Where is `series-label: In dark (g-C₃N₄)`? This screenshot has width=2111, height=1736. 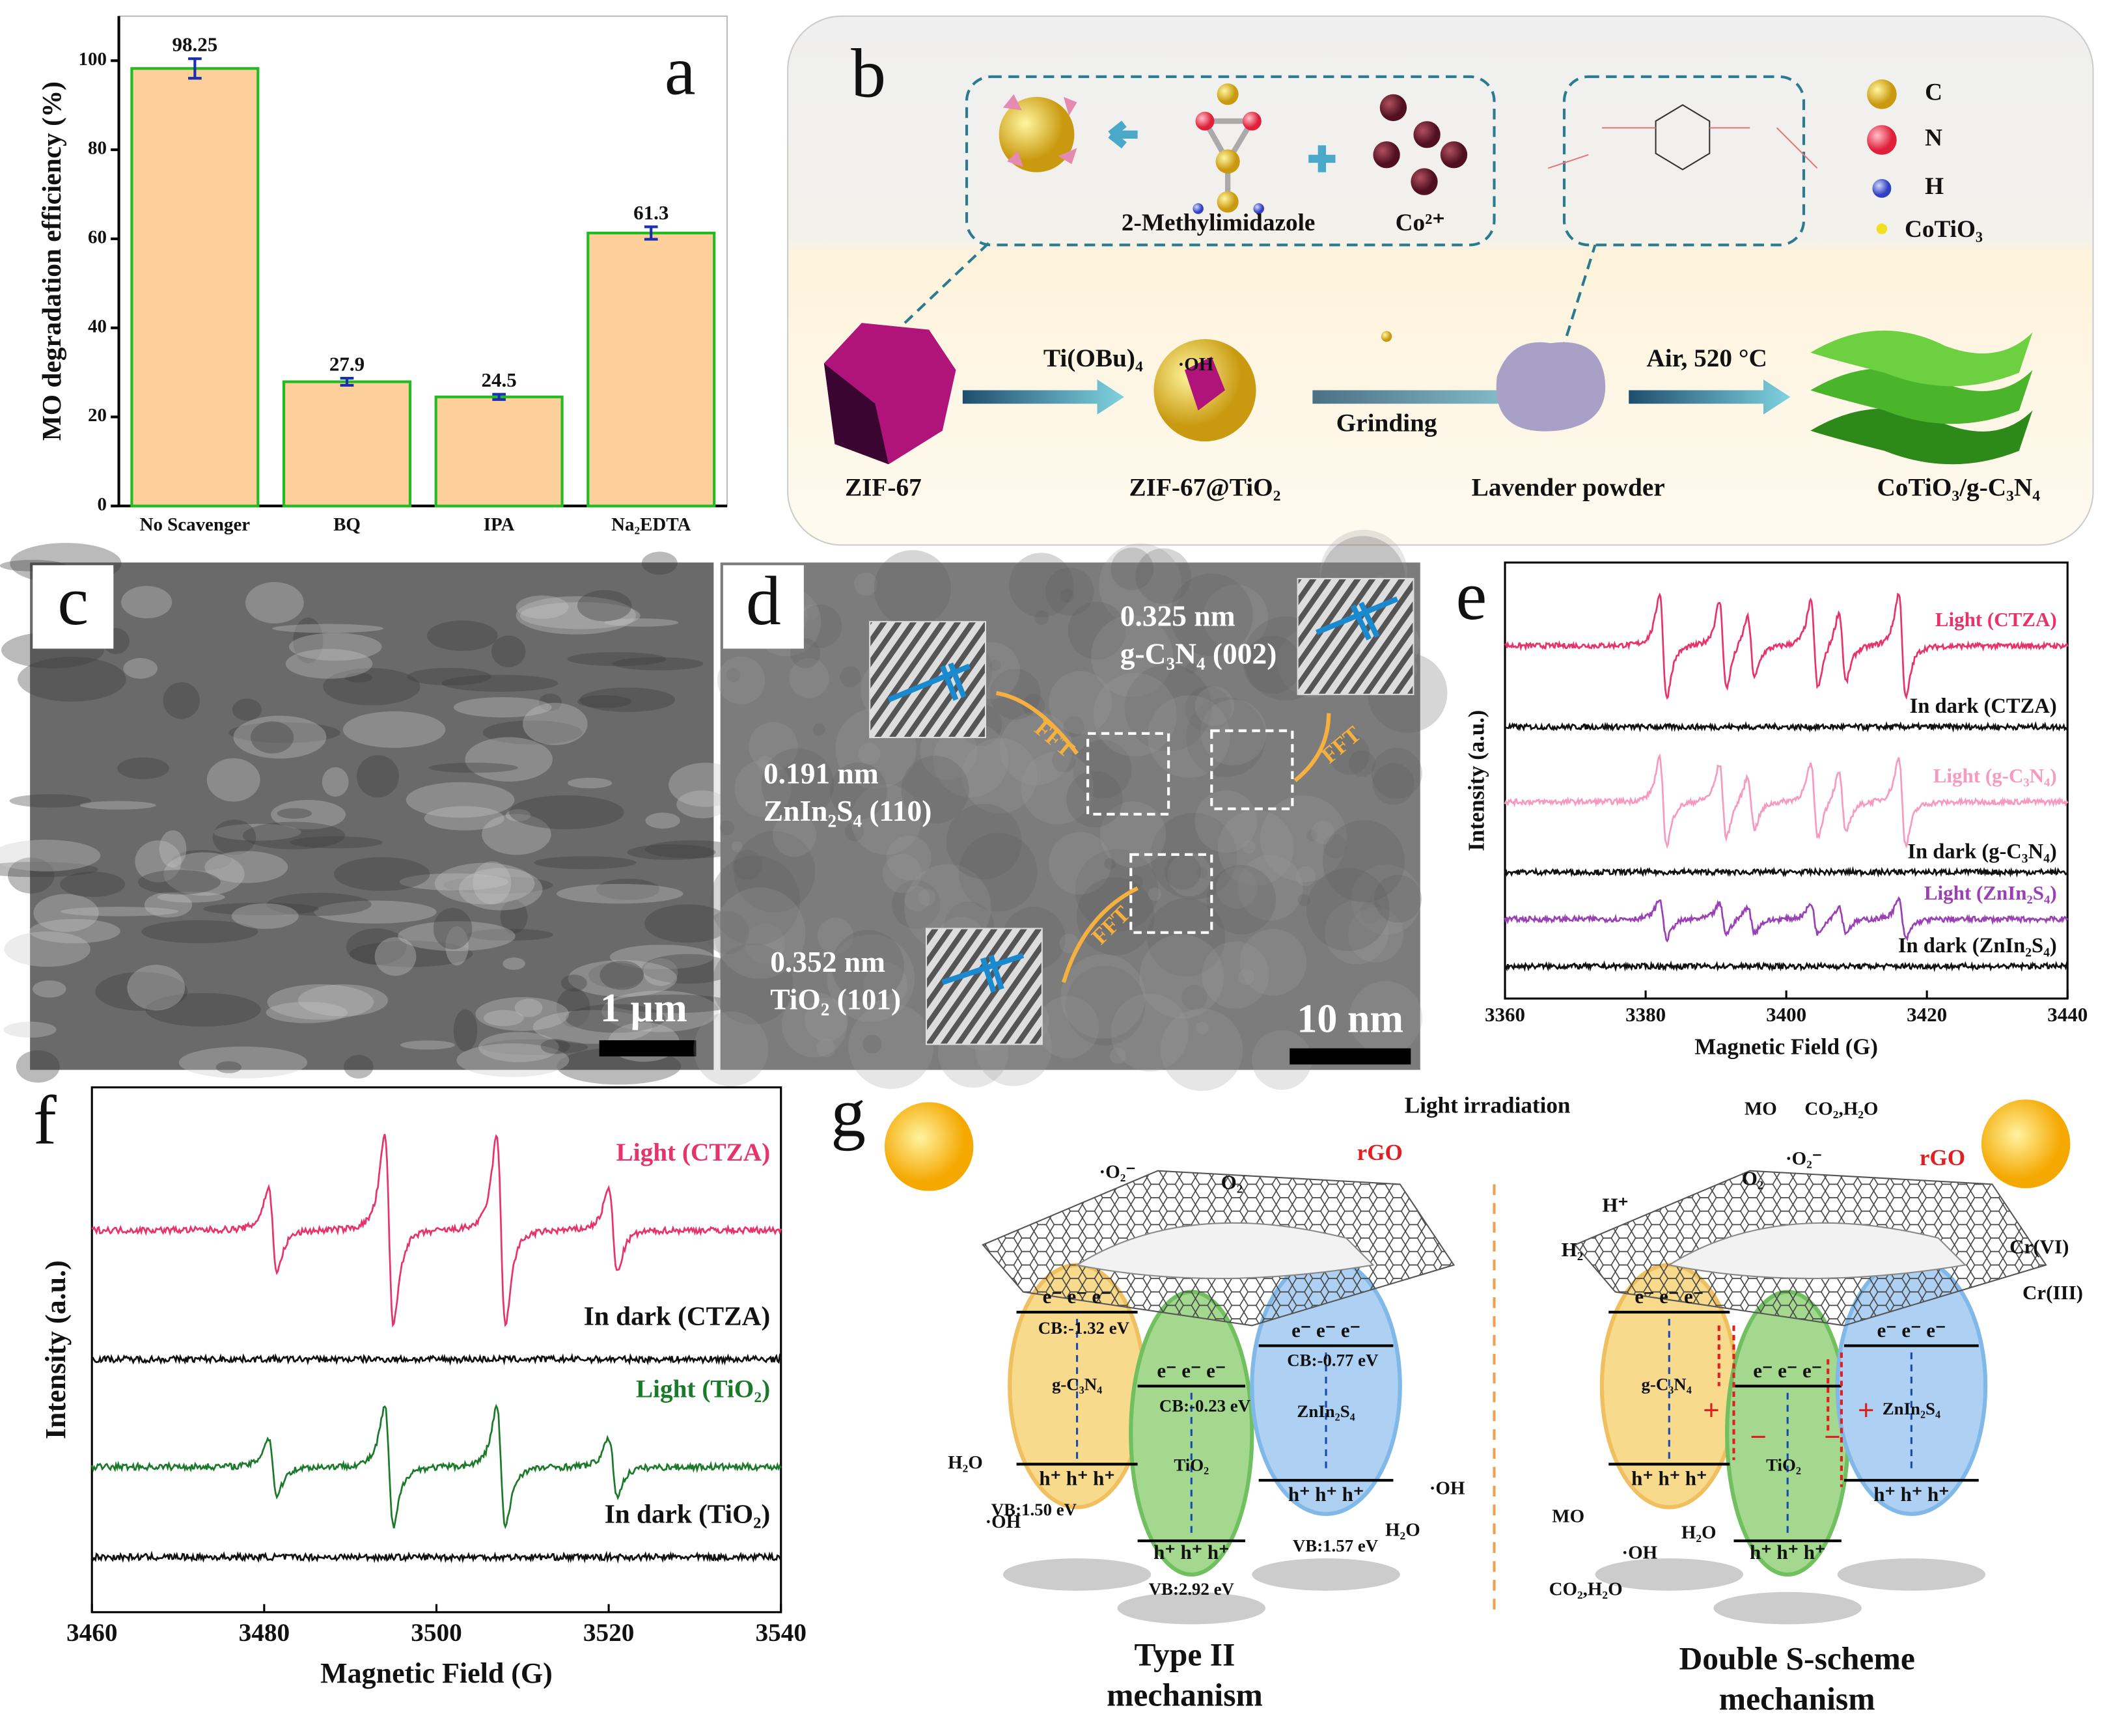
series-label: In dark (g-C₃N₄) is located at coordinates (1981, 852).